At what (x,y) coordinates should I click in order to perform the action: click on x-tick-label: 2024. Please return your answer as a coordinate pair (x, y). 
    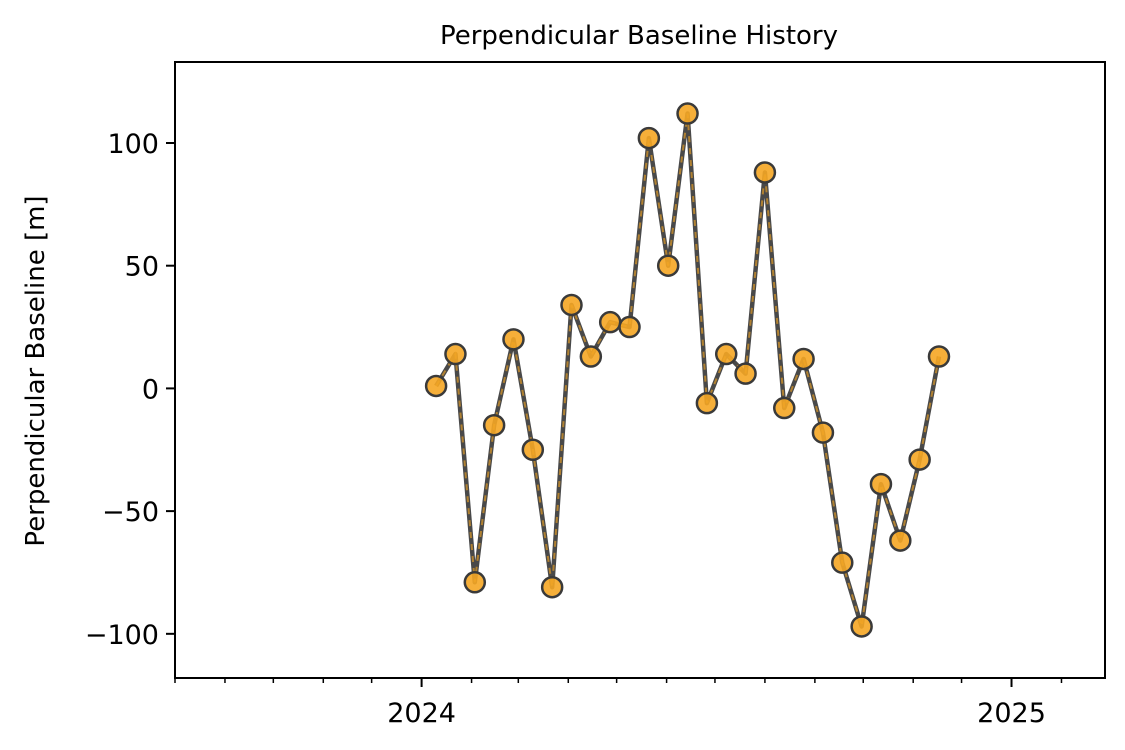
    Looking at the image, I should click on (421, 713).